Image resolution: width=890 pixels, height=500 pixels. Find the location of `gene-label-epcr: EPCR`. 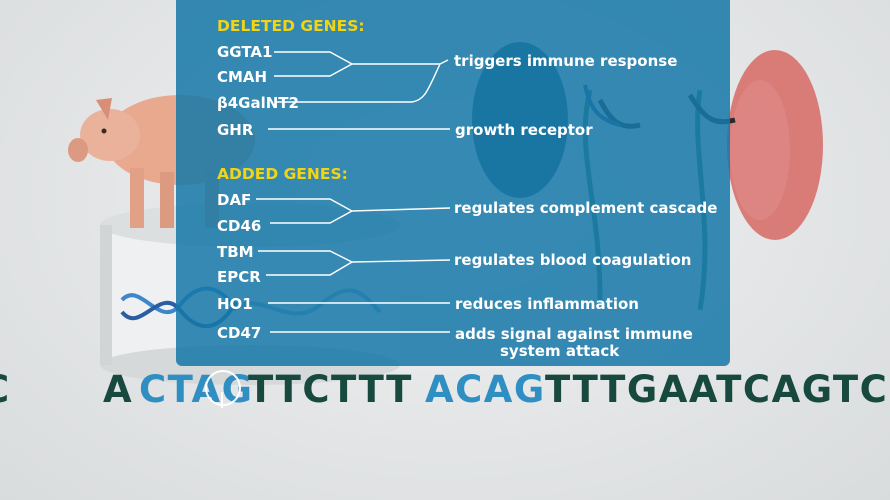

gene-label-epcr: EPCR is located at coordinates (239, 277).